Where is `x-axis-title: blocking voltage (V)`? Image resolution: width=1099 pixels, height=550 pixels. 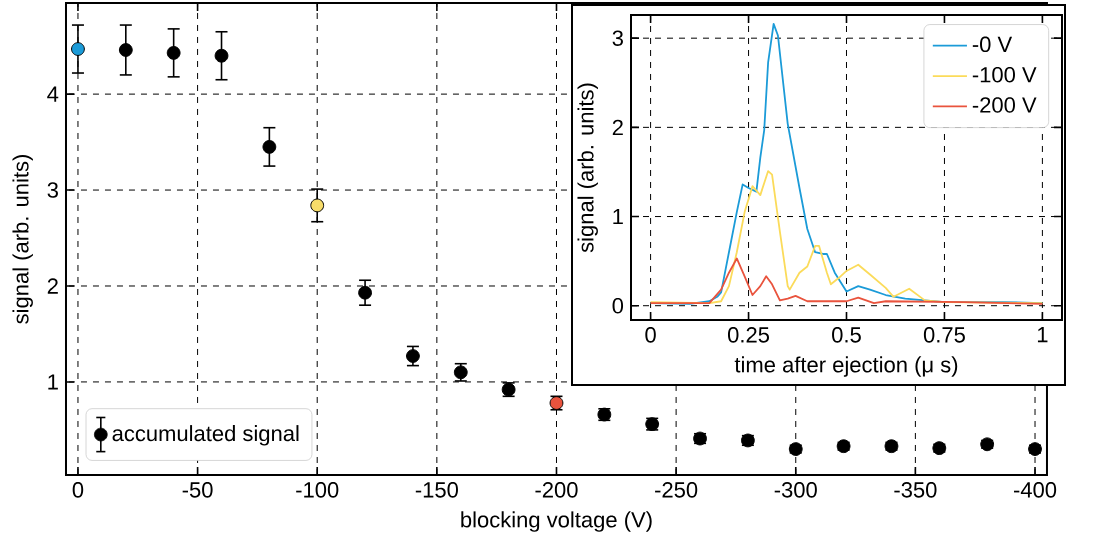
x-axis-title: blocking voltage (V) is located at coordinates (556, 521).